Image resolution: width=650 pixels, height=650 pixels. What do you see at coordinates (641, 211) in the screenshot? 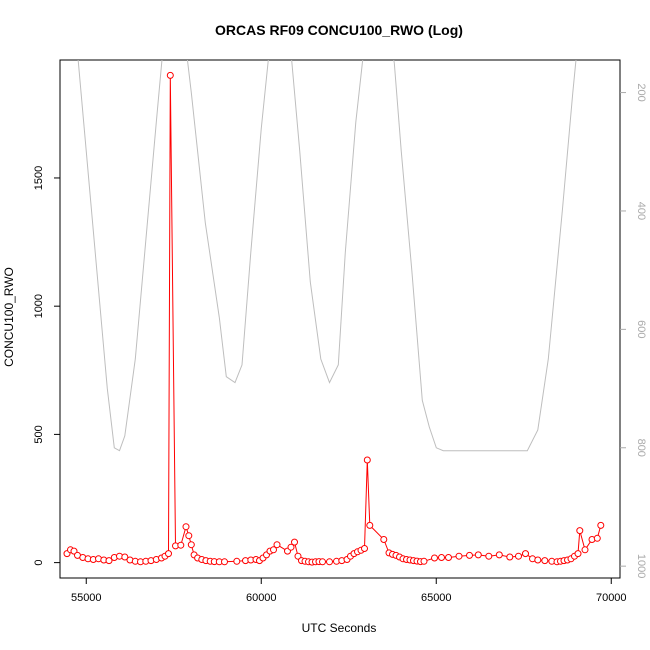
I see `y2-tick-label: 400` at bounding box center [641, 211].